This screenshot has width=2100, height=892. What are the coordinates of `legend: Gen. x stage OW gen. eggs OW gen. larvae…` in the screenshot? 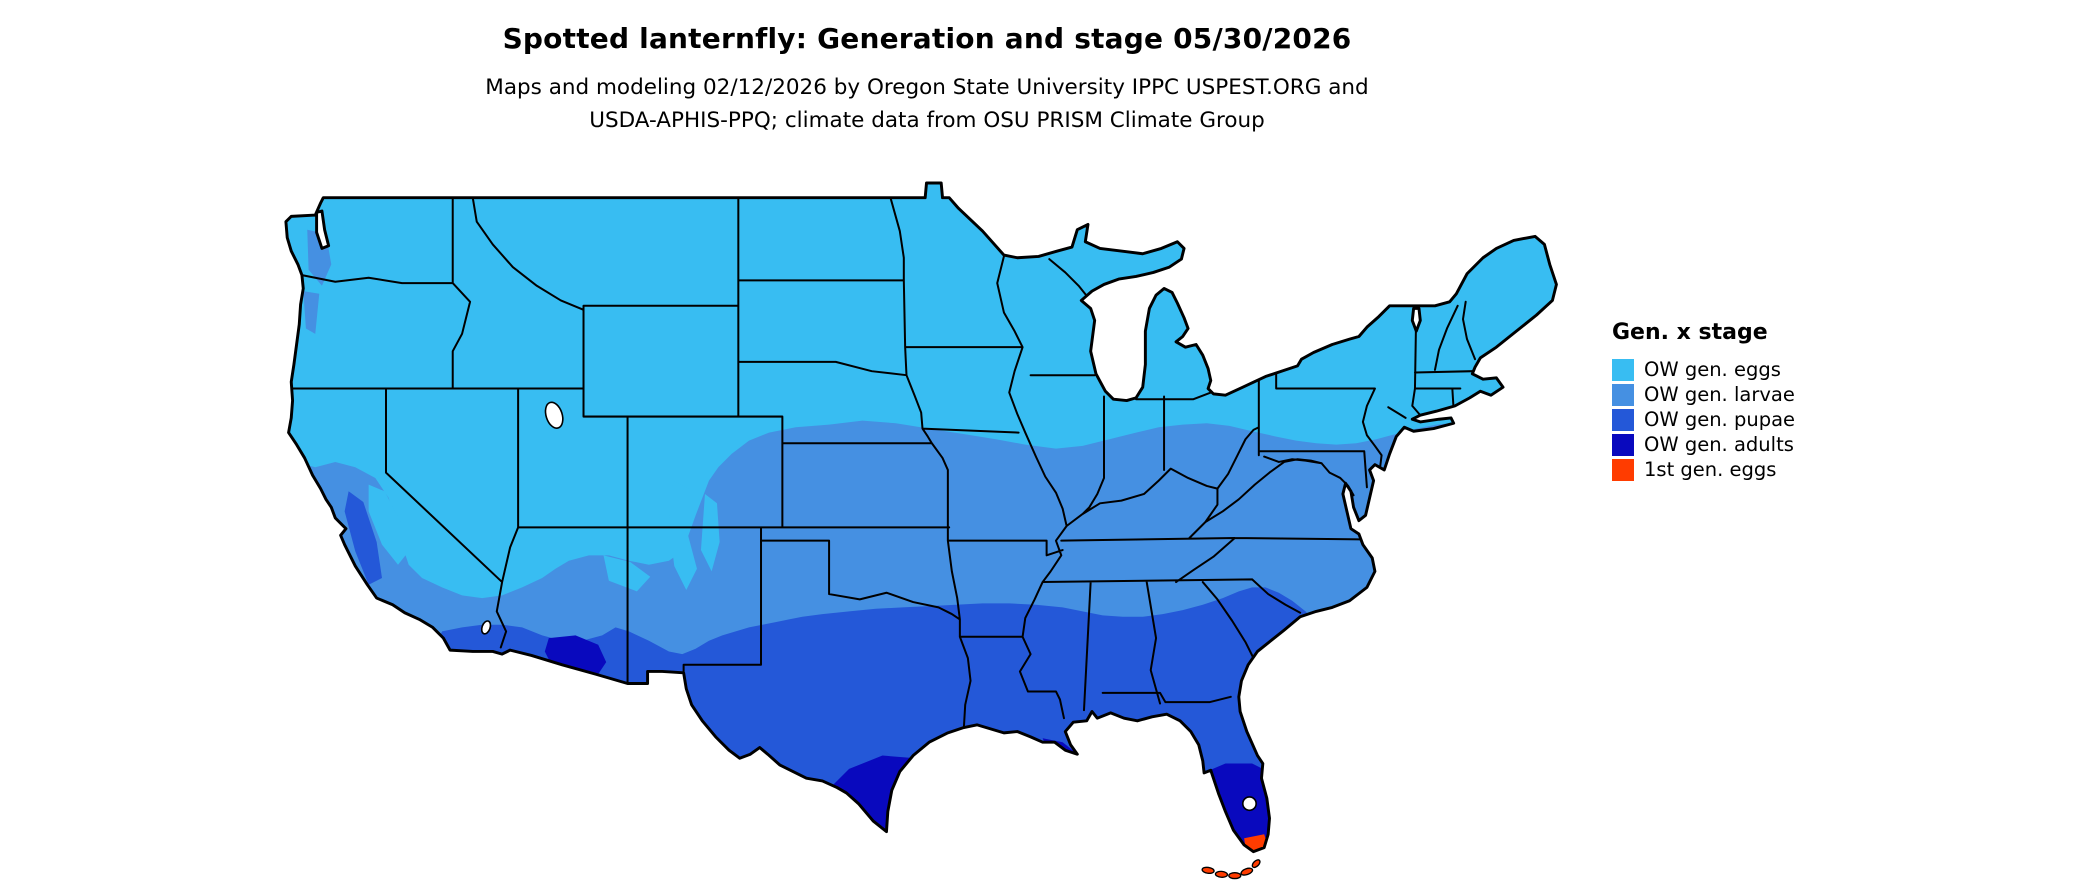 It's located at (1703, 401).